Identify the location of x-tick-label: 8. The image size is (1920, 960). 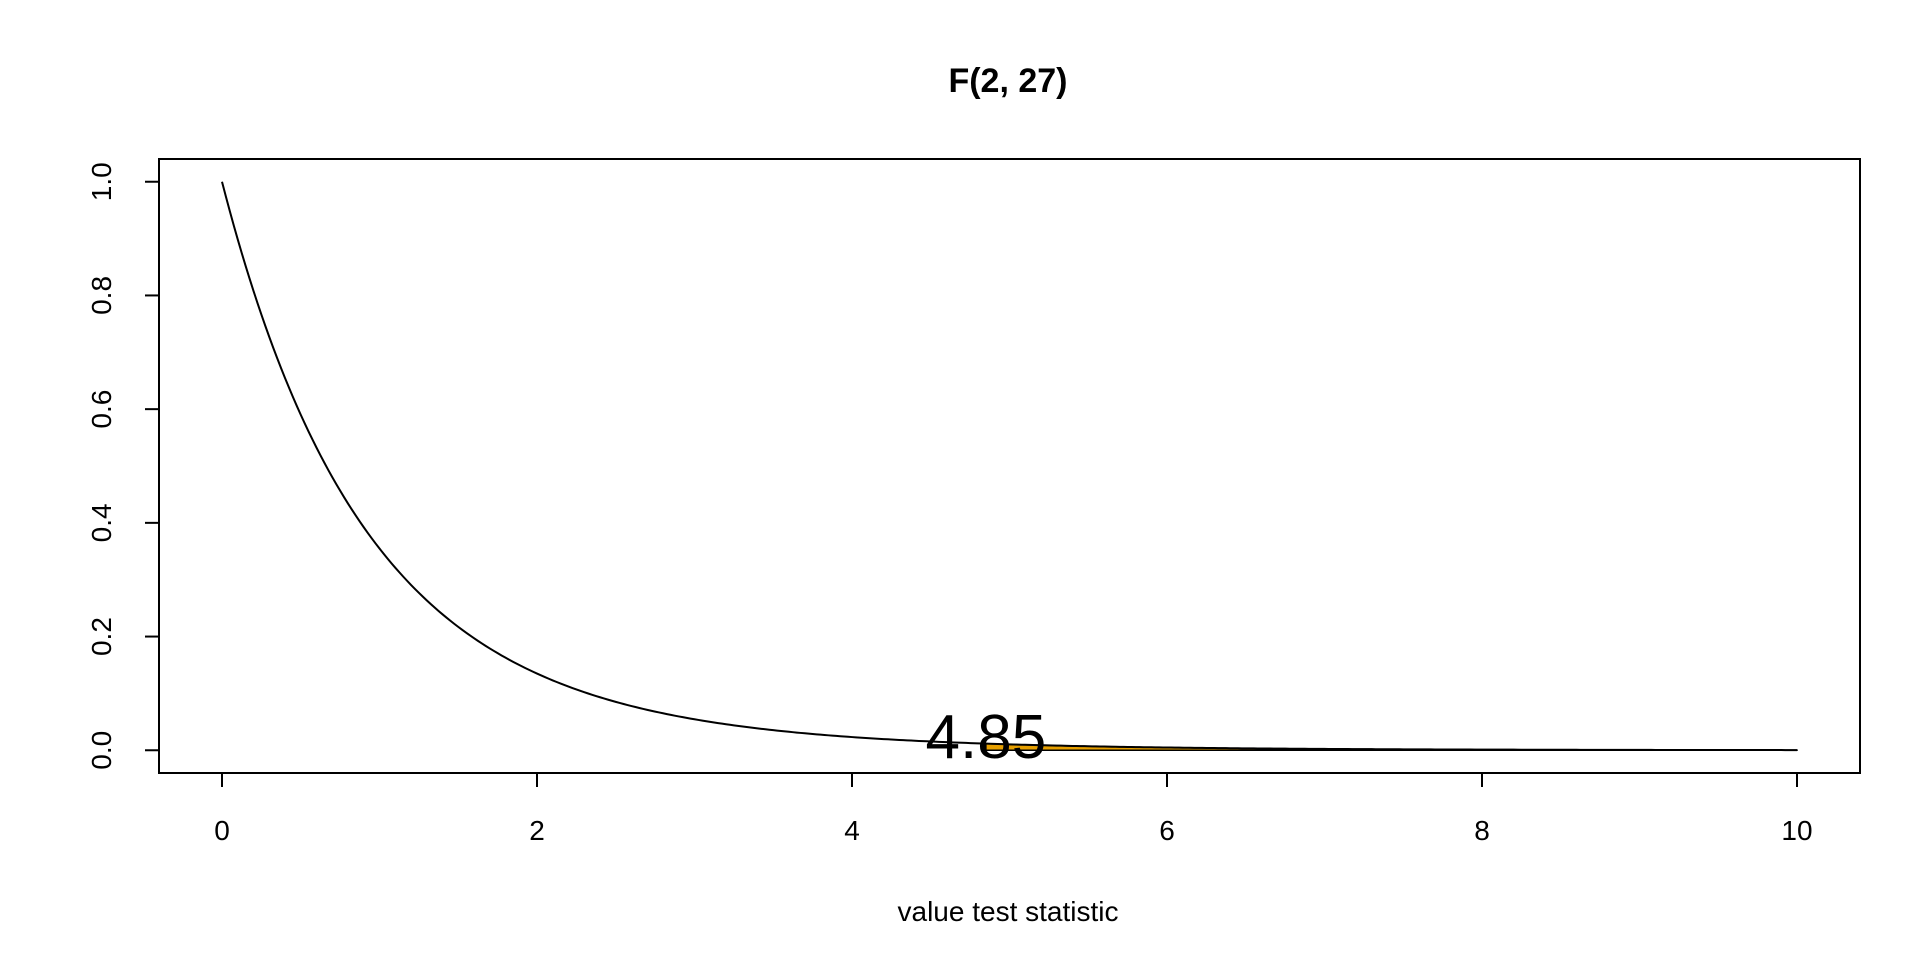
(1482, 830).